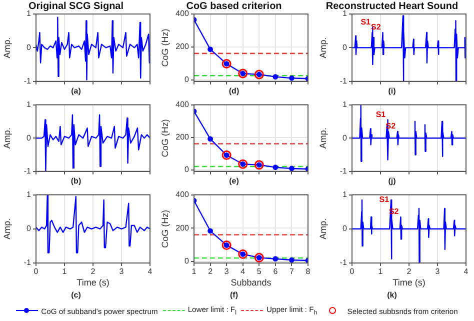  What do you see at coordinates (291, 271) in the screenshot?
I see `x-tick-label: 7` at bounding box center [291, 271].